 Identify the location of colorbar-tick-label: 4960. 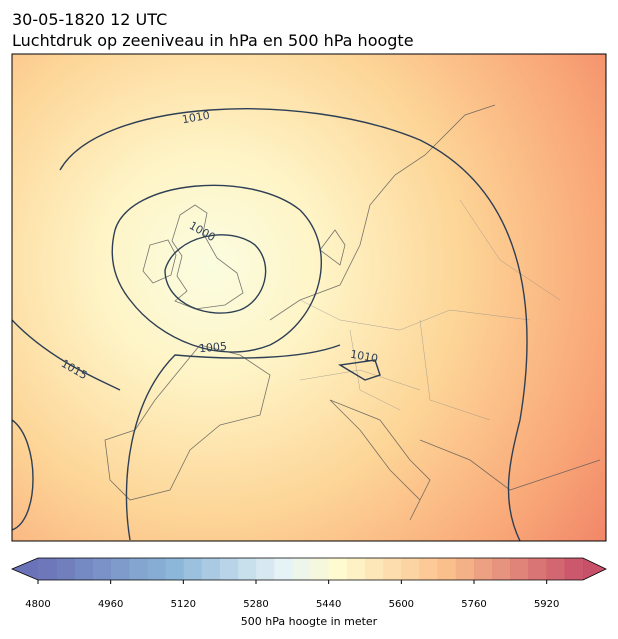
(110, 604).